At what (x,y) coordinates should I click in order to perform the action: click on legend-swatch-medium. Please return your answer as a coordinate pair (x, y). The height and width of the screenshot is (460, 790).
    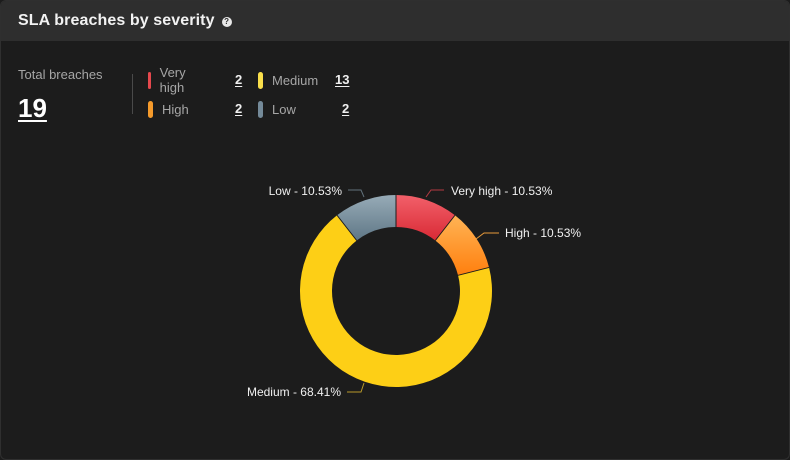
    Looking at the image, I should click on (260, 80).